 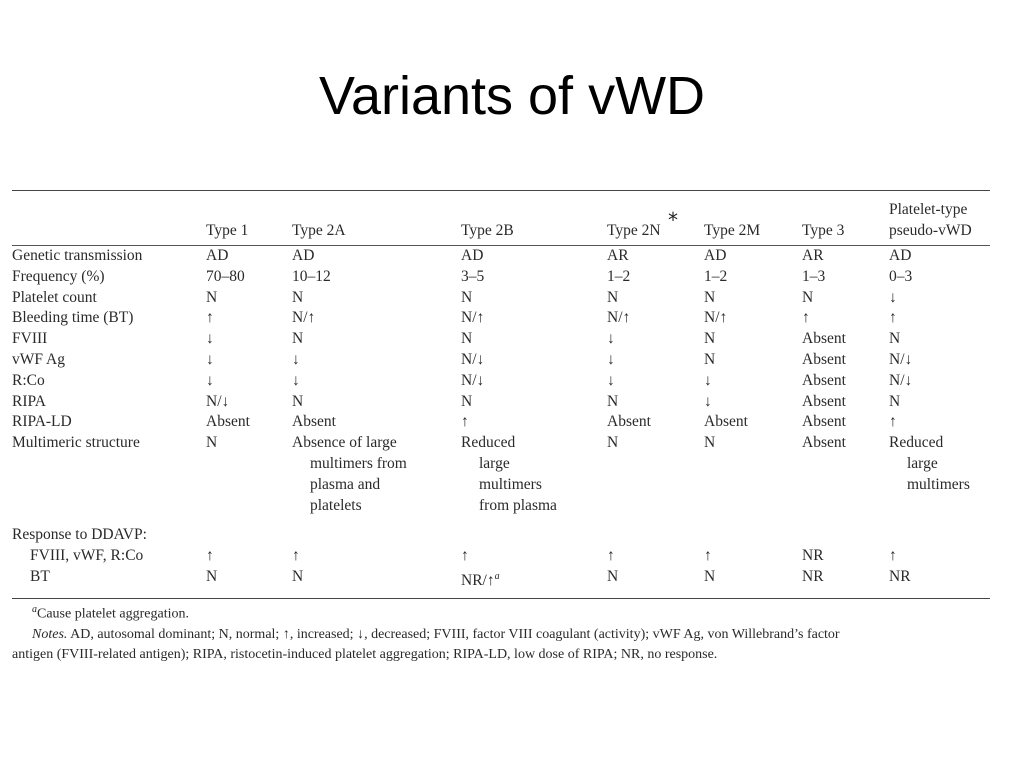 I want to click on multimeric-type1: N, so click(x=212, y=443).